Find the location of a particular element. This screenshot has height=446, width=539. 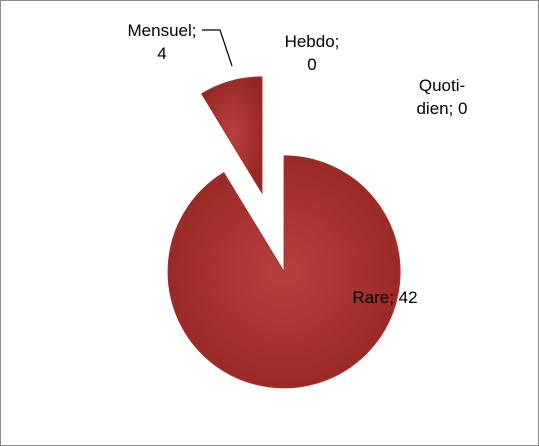

data-label: Rare; 42 is located at coordinates (385, 297).